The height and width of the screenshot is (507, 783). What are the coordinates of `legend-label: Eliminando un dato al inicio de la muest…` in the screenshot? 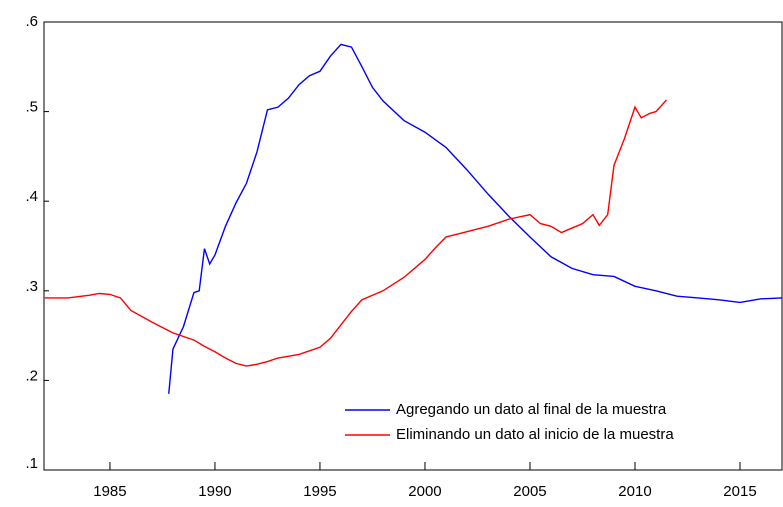 It's located at (535, 434).